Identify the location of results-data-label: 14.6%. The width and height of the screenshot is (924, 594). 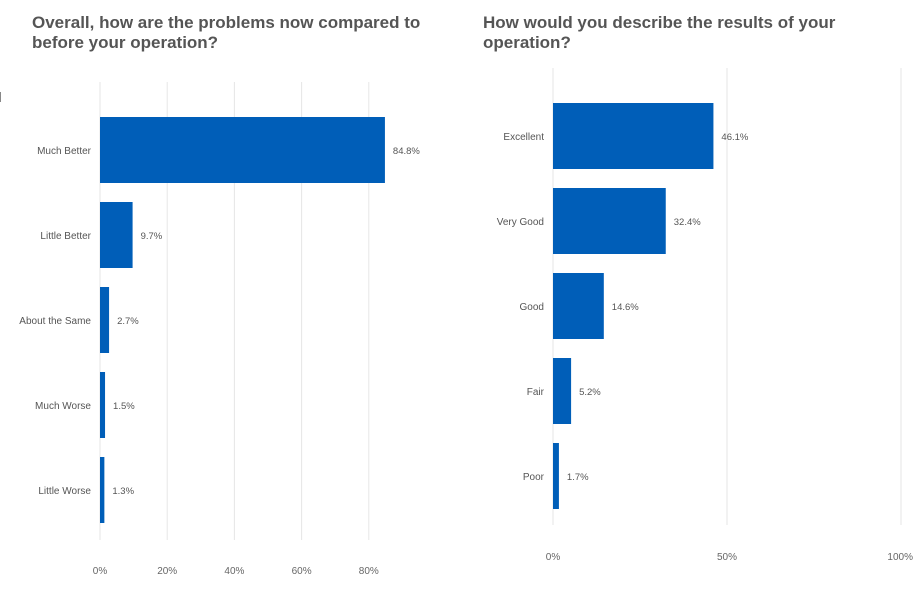
(625, 307).